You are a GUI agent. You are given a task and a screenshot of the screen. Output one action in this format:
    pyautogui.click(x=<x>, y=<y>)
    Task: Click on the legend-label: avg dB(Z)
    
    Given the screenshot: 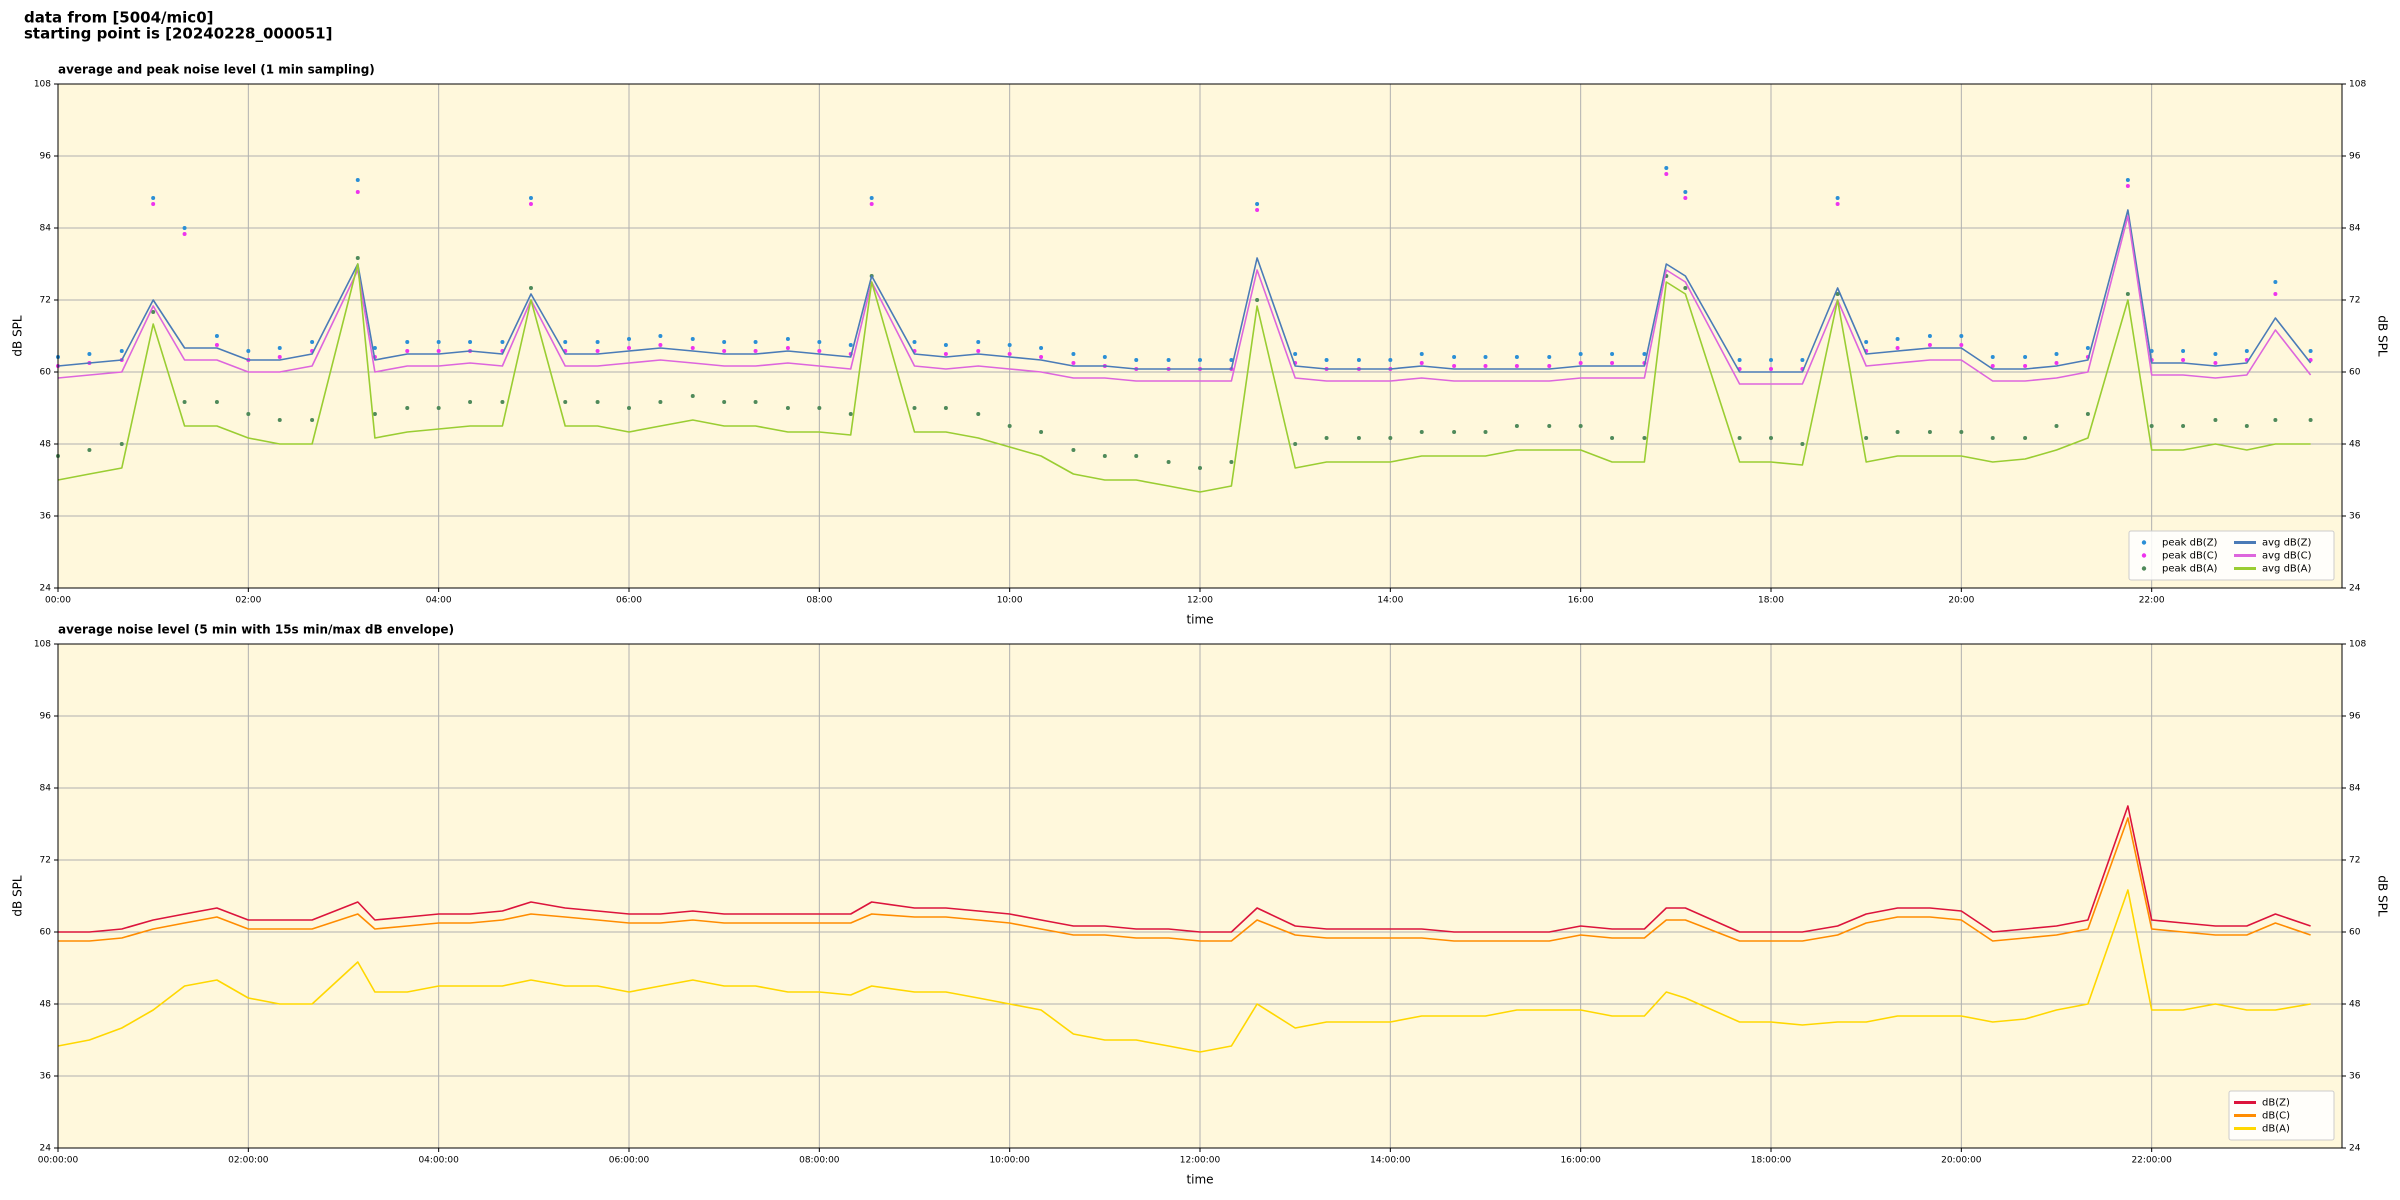 What is the action you would take?
    pyautogui.click(x=2287, y=543)
    